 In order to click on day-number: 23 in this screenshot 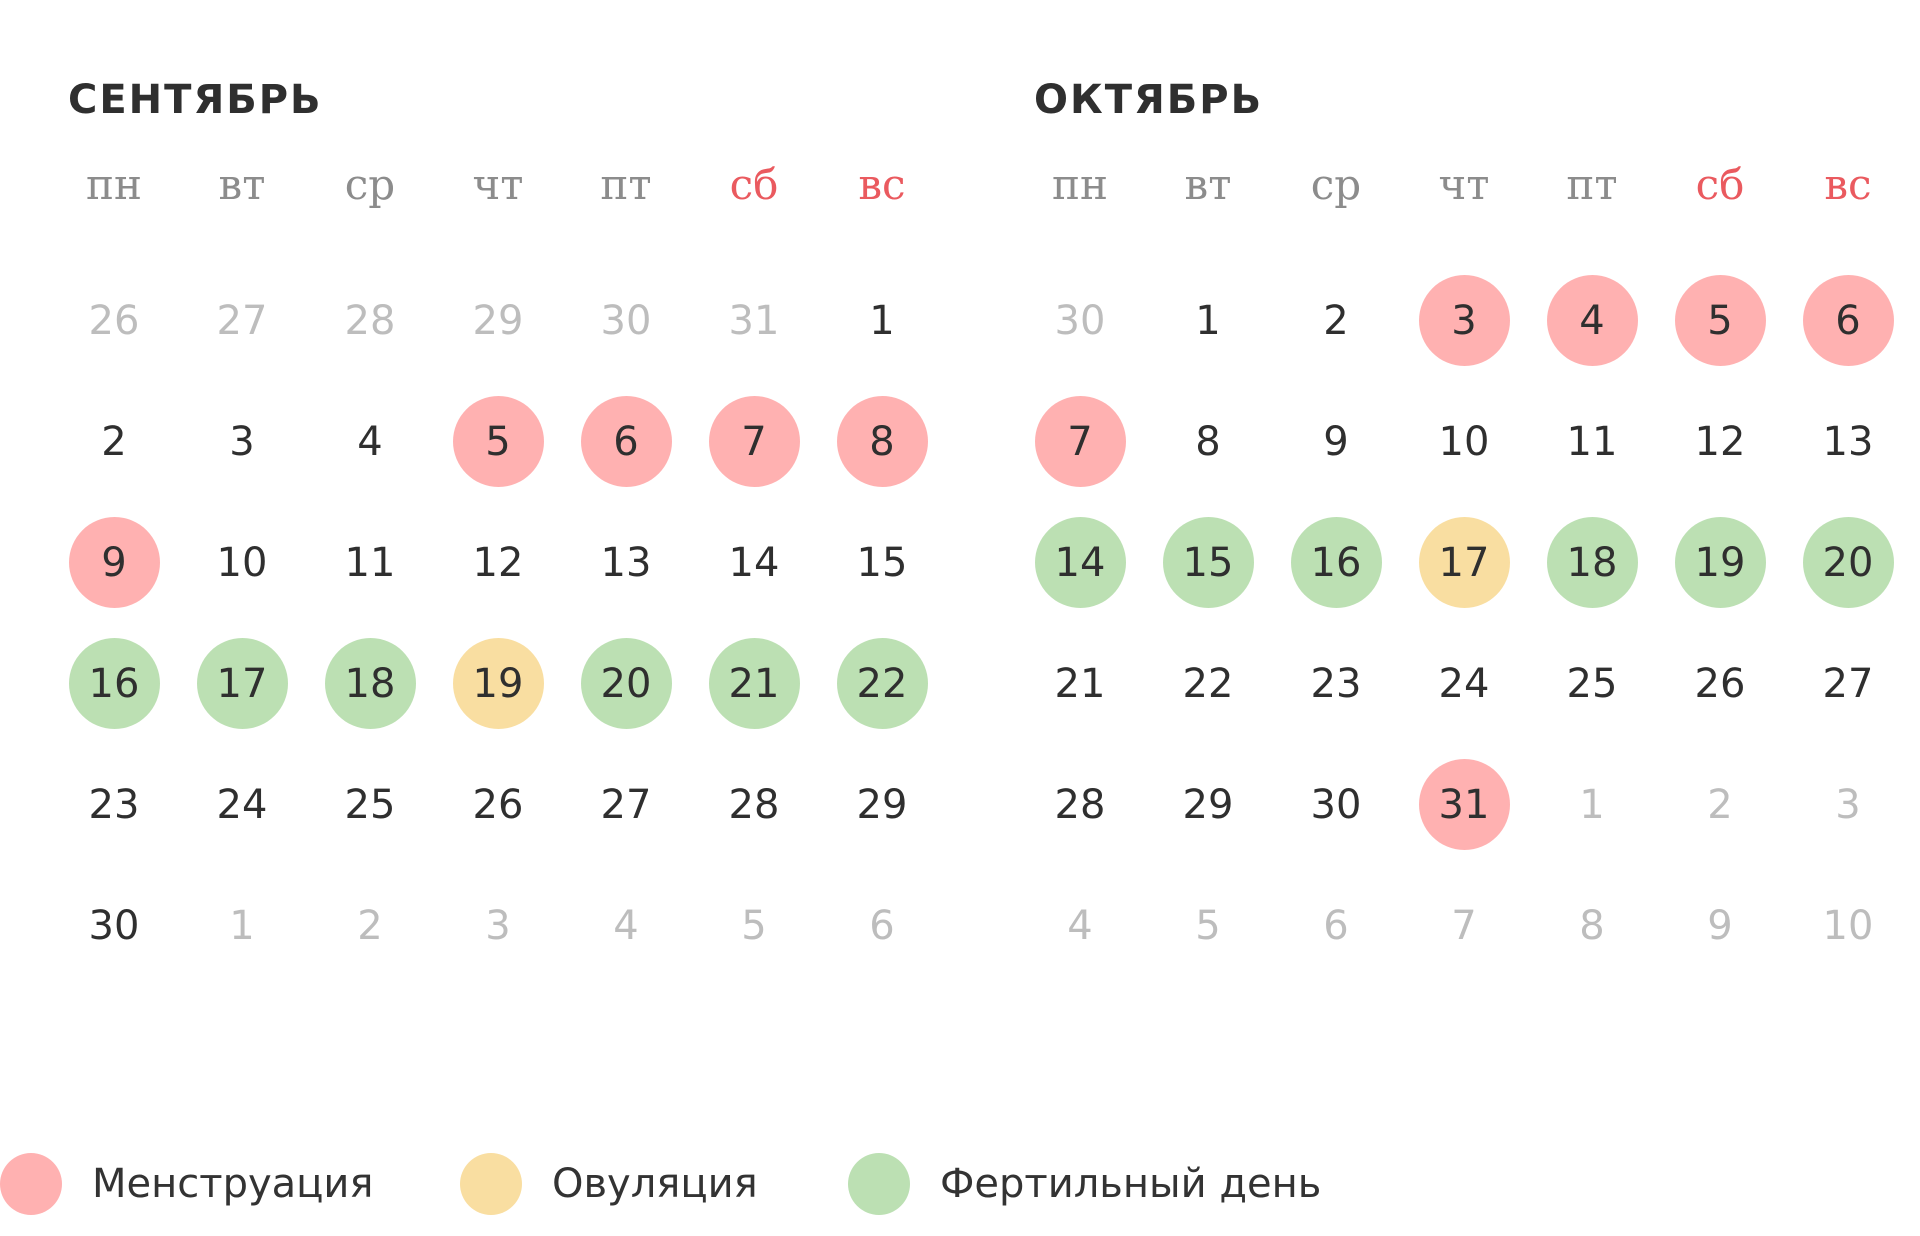, I will do `click(1336, 683)`.